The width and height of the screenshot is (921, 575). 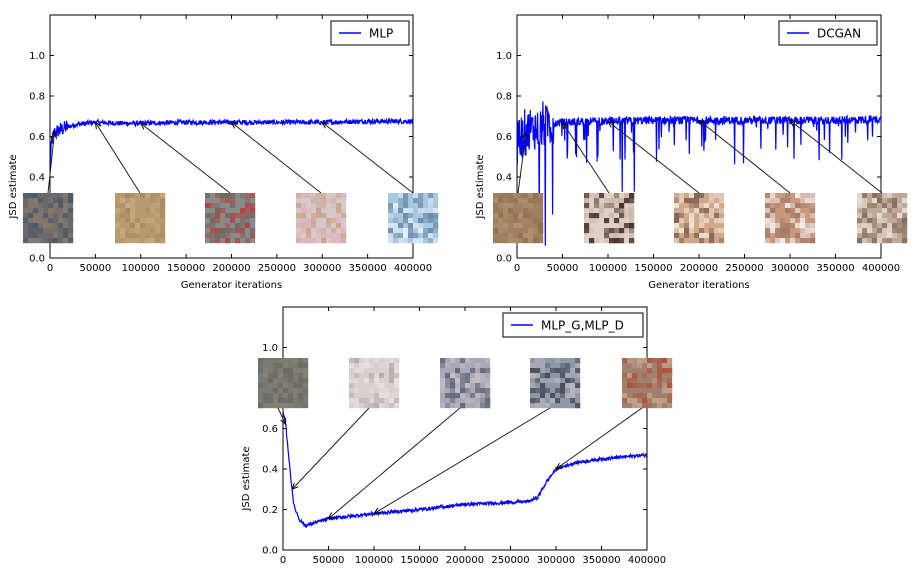 I want to click on annotation-arrow, so click(x=281, y=415).